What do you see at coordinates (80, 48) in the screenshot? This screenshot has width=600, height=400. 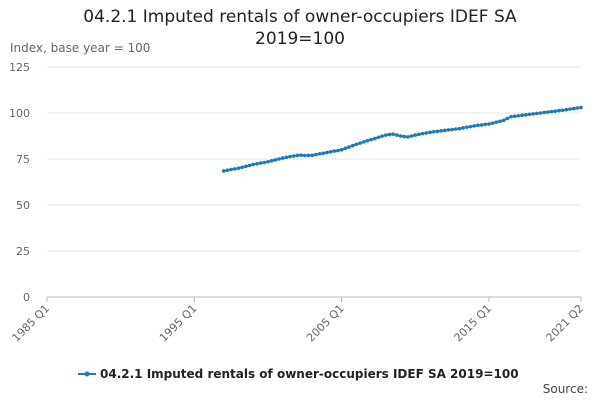 I see `y-axis-label: Index, base year = 100` at bounding box center [80, 48].